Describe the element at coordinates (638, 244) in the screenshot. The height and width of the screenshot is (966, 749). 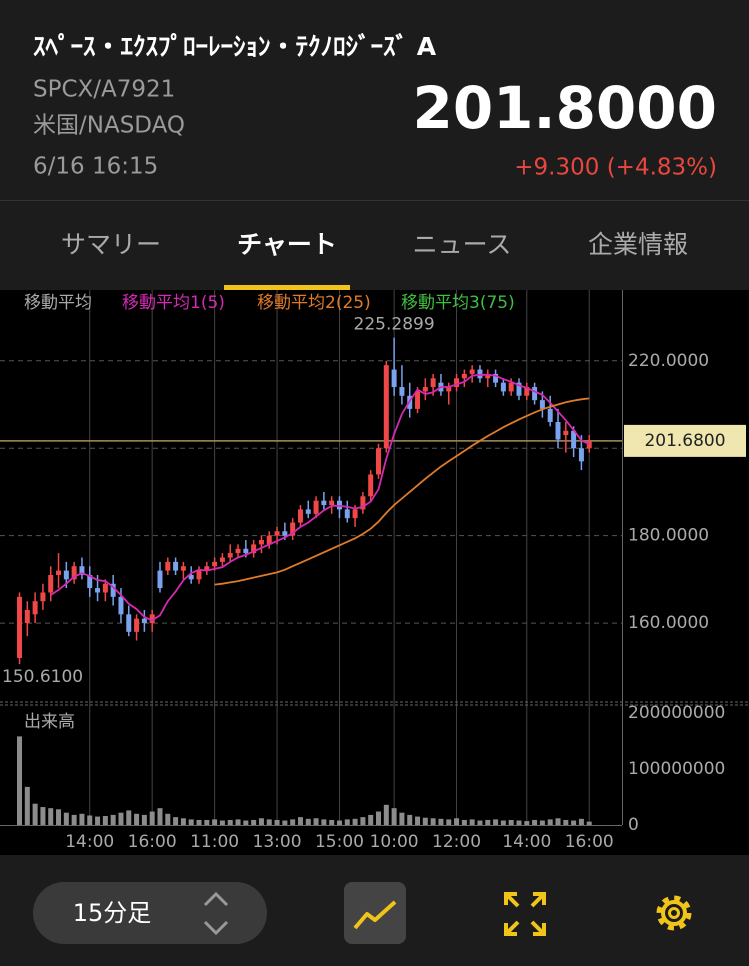
I see `tab: 企業情報` at that location.